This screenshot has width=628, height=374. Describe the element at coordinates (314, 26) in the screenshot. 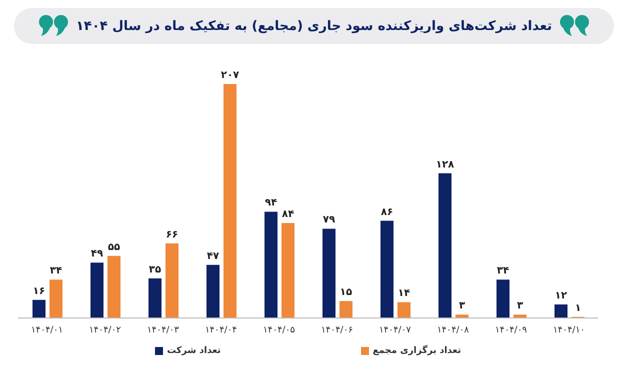

I see `chart-title: تعداد شرکت‌های واریزکننده سود جاری (مجامع) به تفکیک ماه در سال ۱۴۰۴` at that location.